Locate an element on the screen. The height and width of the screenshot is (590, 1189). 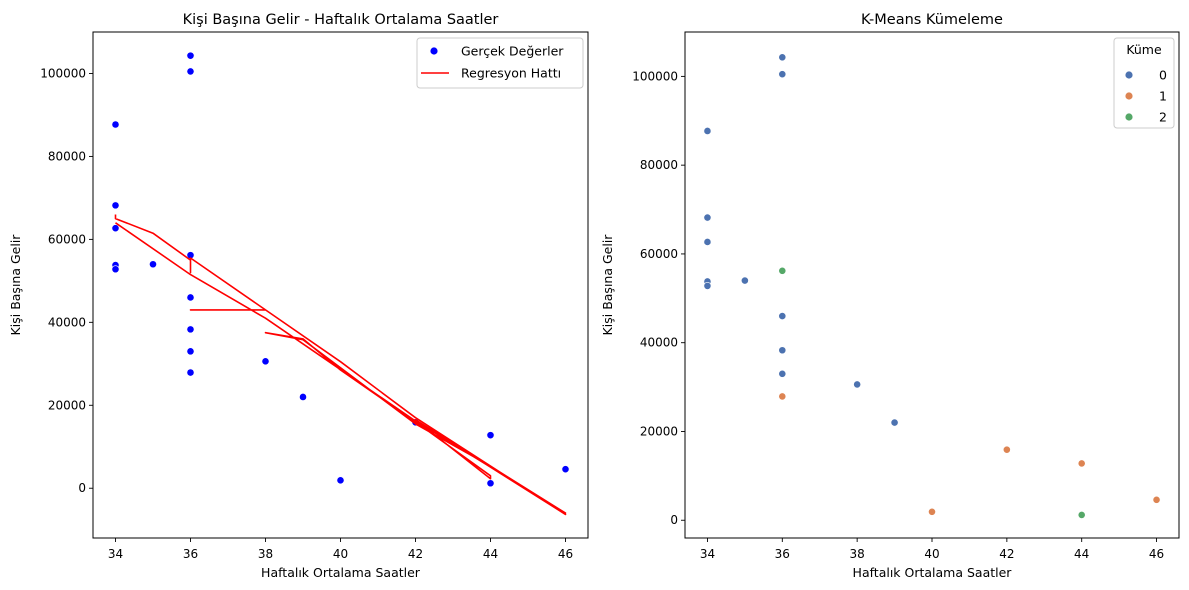
chart-title: K-Means Kümeleme is located at coordinates (932, 20).